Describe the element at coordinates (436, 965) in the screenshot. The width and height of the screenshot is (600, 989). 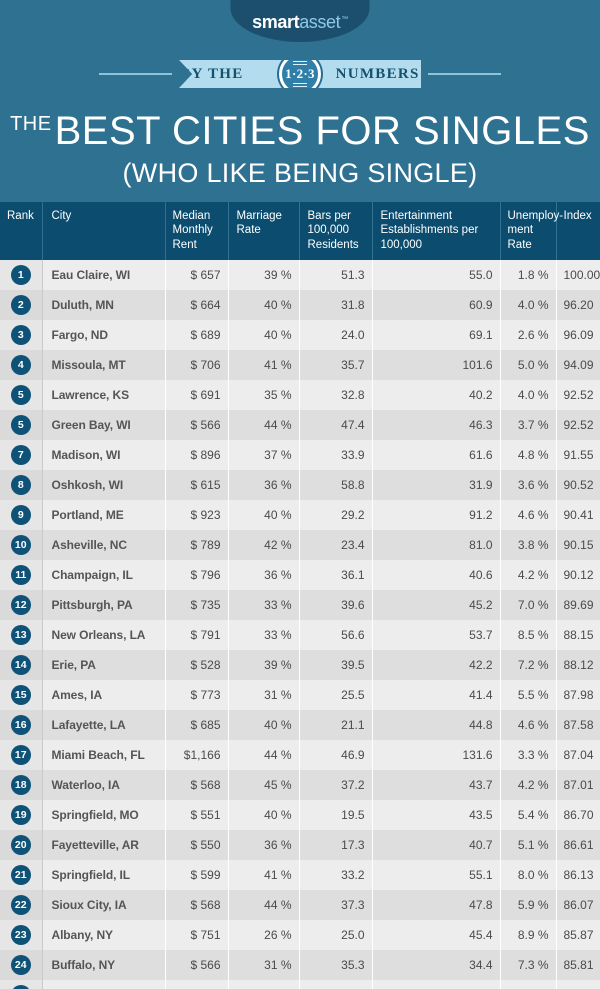
I see `cell-entertainment: 34.4` at that location.